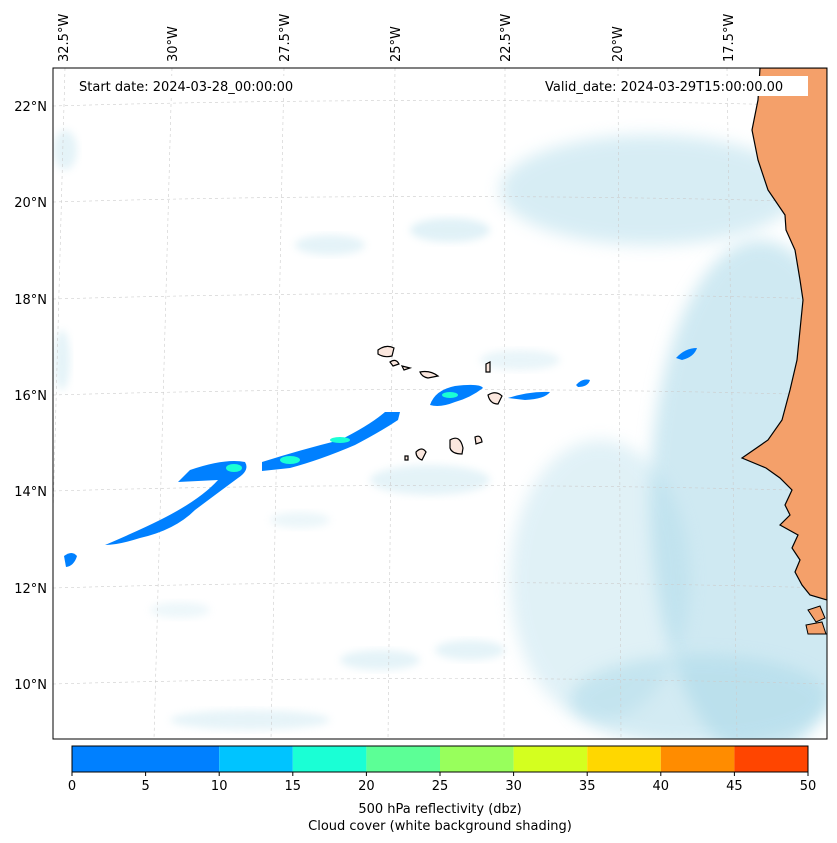 The image size is (837, 843). I want to click on africa-land-south, so click(816, 620).